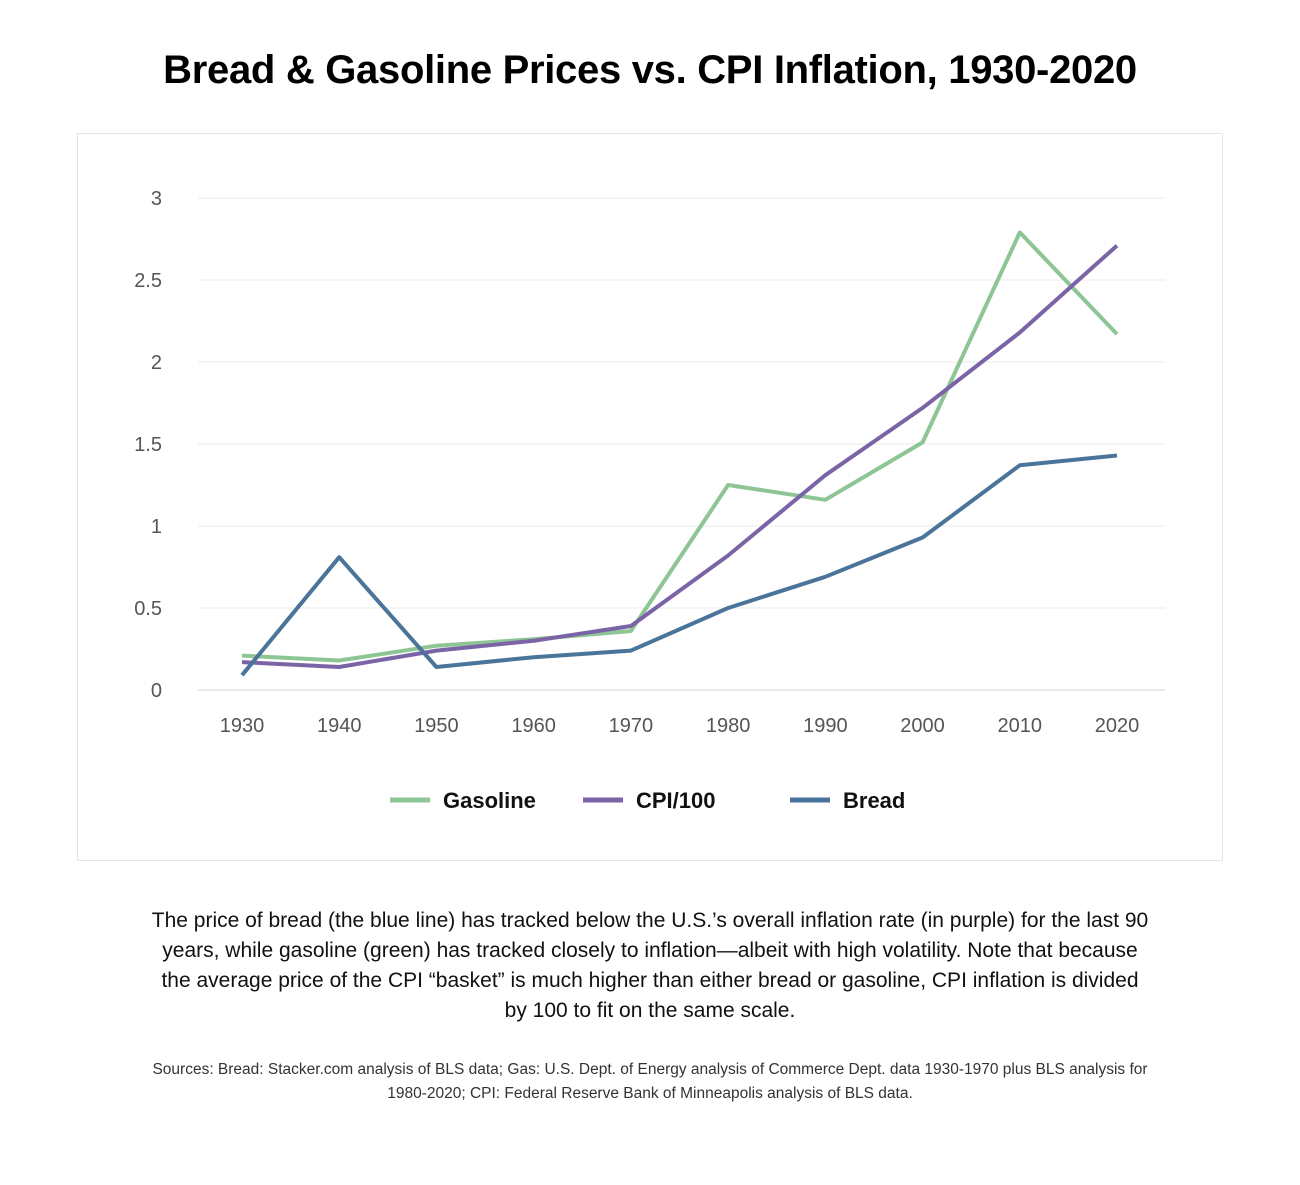 The image size is (1300, 1185). What do you see at coordinates (242, 726) in the screenshot?
I see `x-tick-label: 1930` at bounding box center [242, 726].